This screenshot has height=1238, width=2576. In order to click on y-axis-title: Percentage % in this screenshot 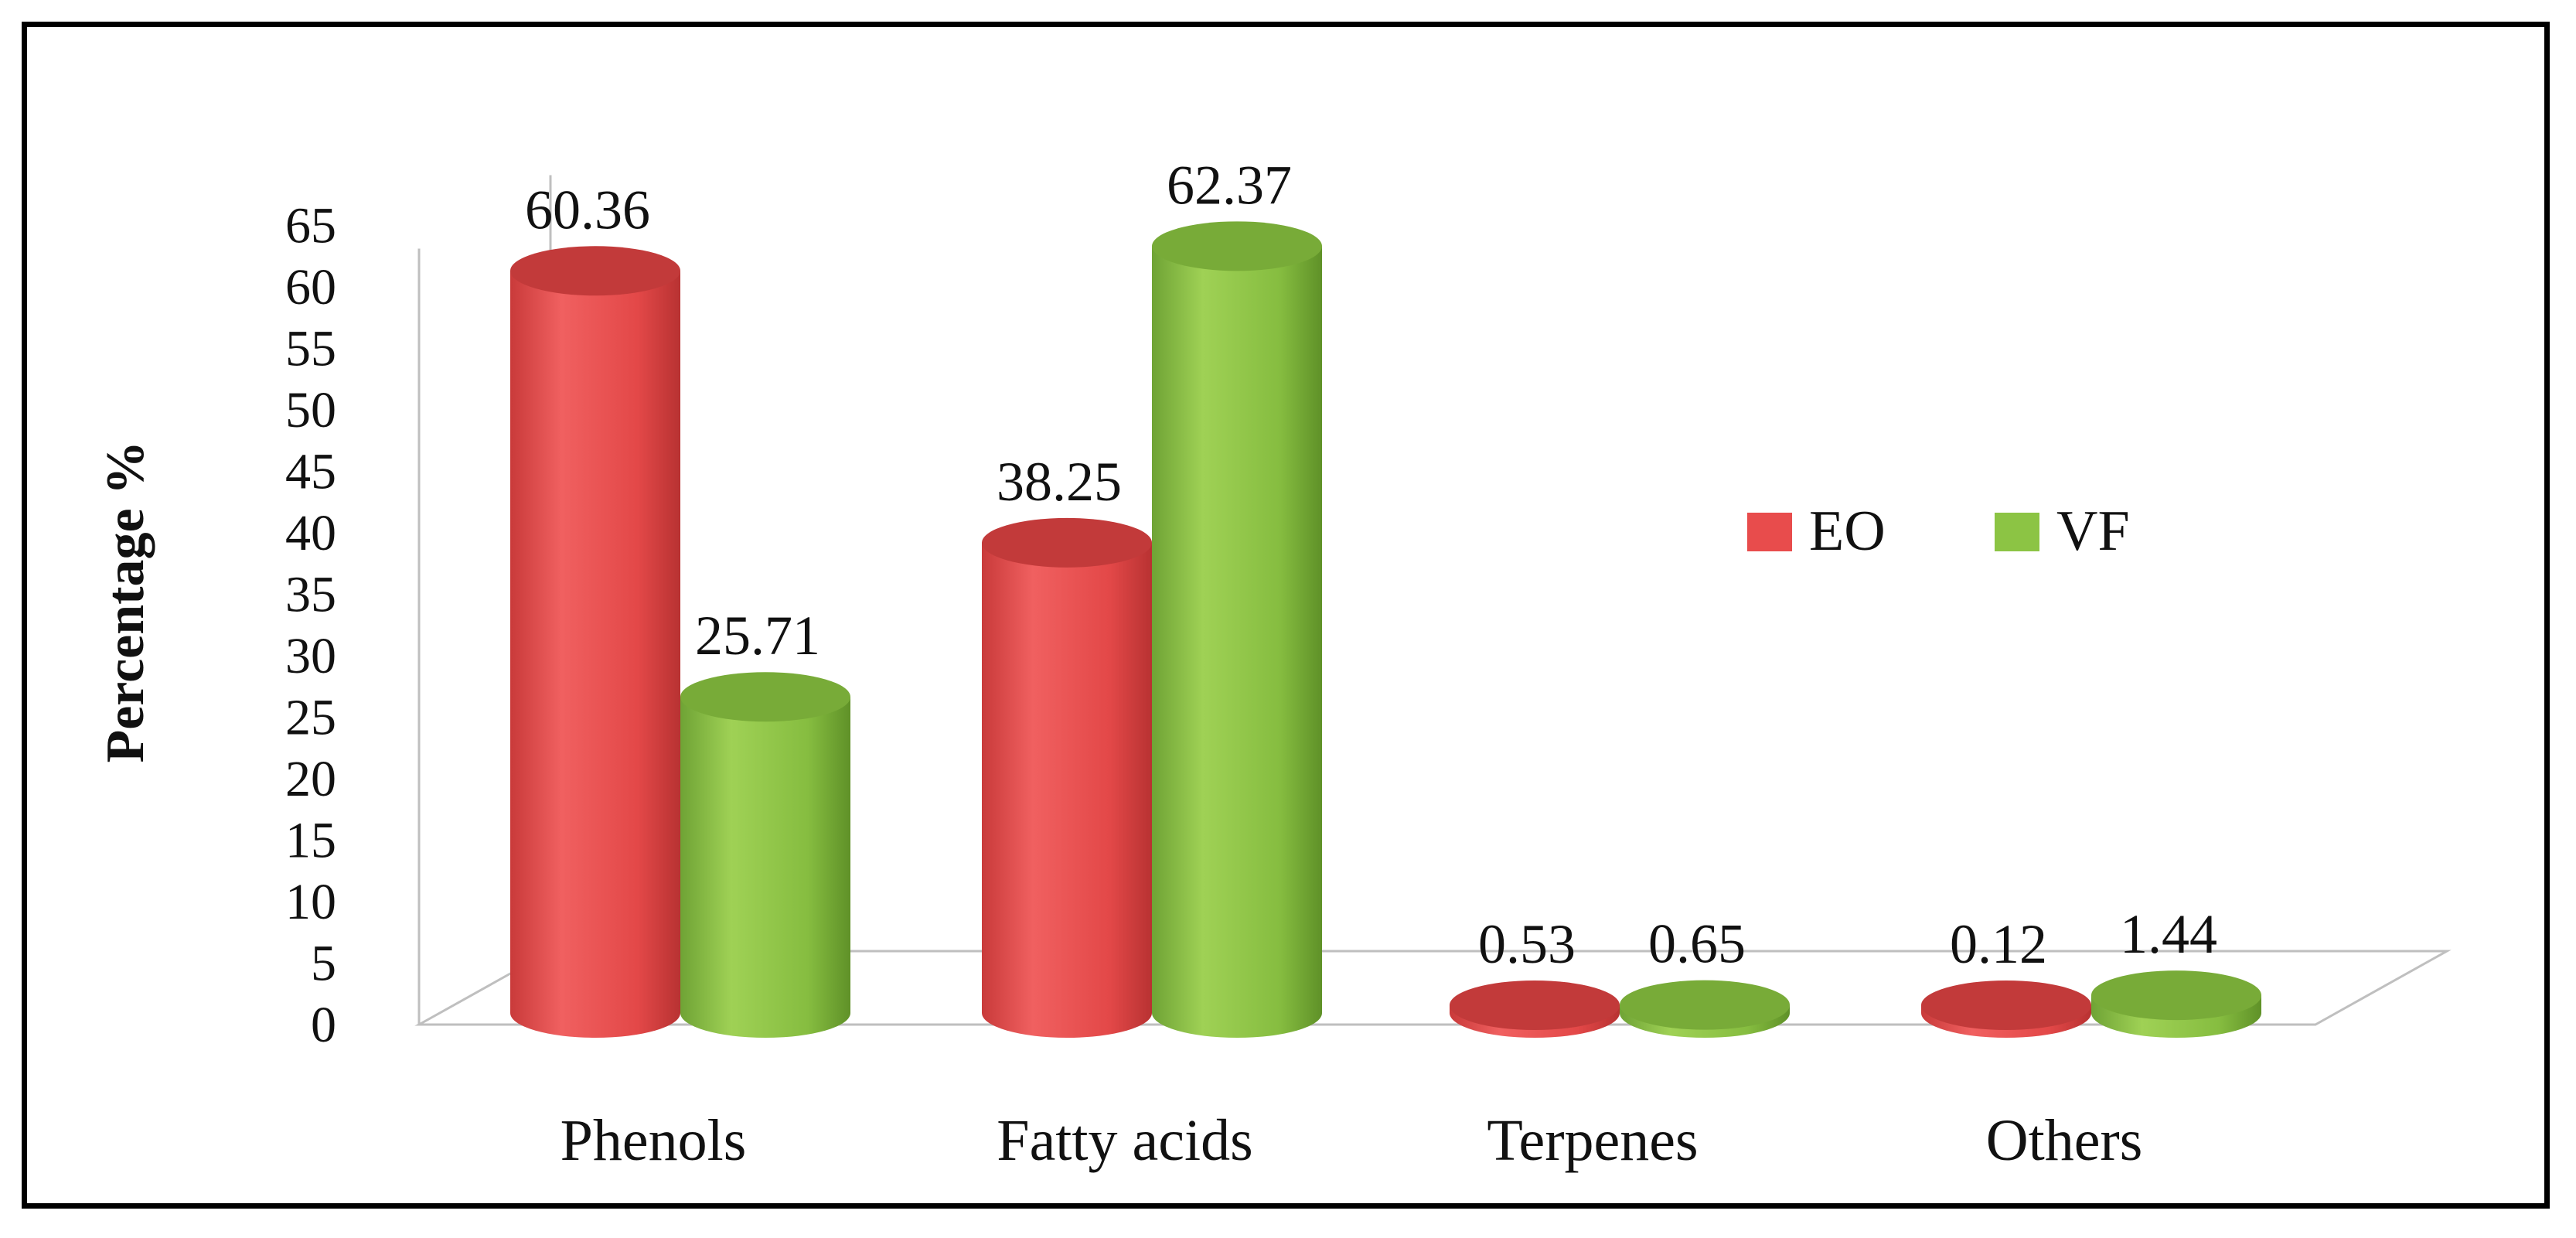, I will do `click(125, 602)`.